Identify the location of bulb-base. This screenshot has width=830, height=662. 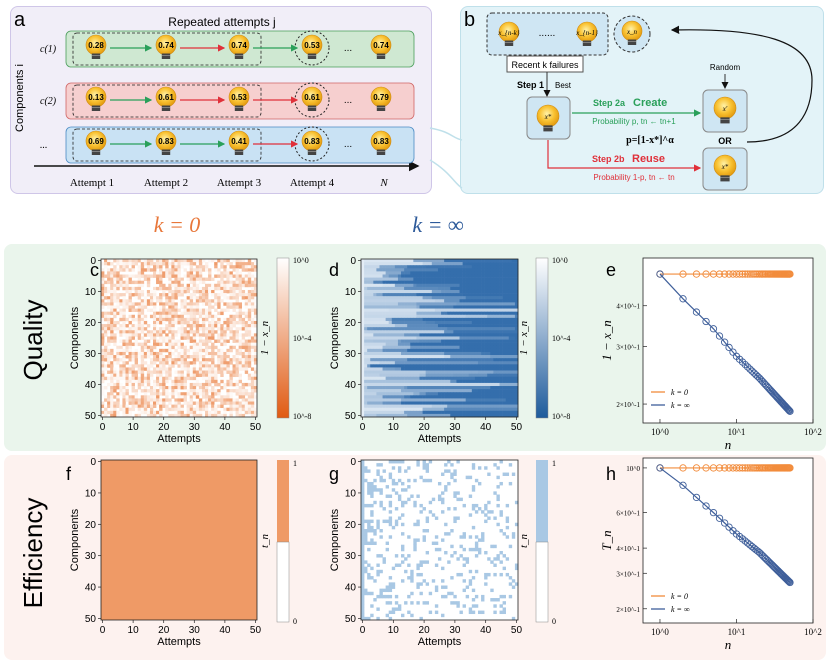
(166, 56).